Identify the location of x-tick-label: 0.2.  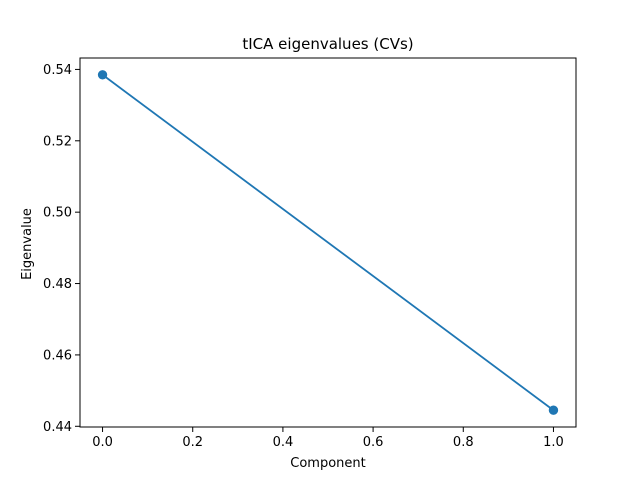
(192, 442).